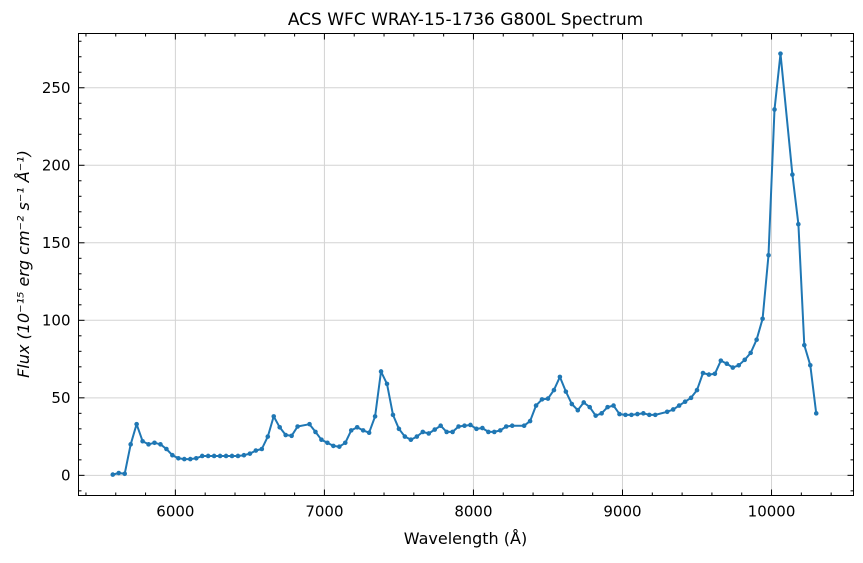 The height and width of the screenshot is (563, 863). What do you see at coordinates (622, 512) in the screenshot?
I see `x-tick-label: 9000` at bounding box center [622, 512].